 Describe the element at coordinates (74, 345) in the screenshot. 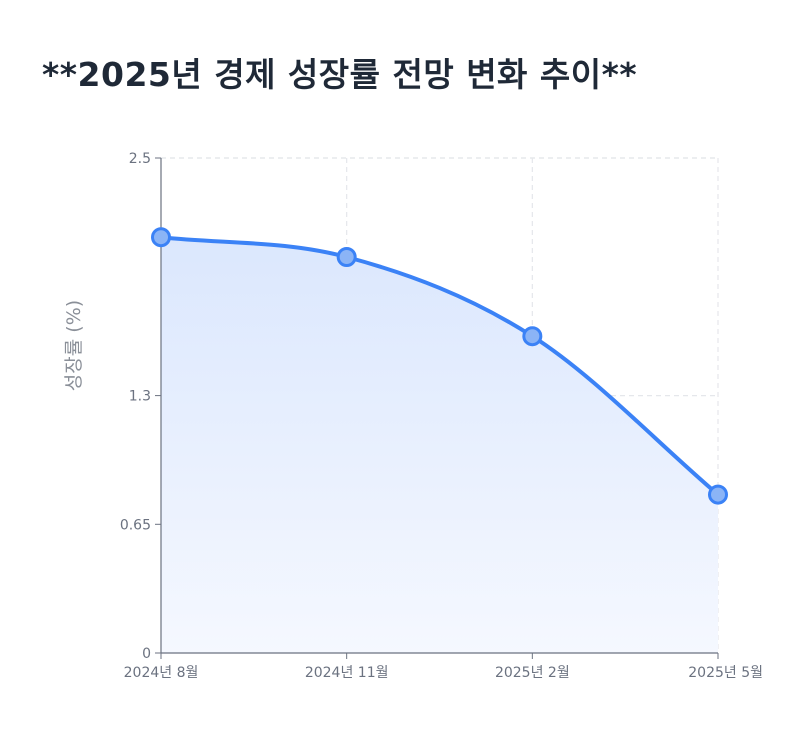

I see `y-axis-label: 성장률 (%)` at that location.